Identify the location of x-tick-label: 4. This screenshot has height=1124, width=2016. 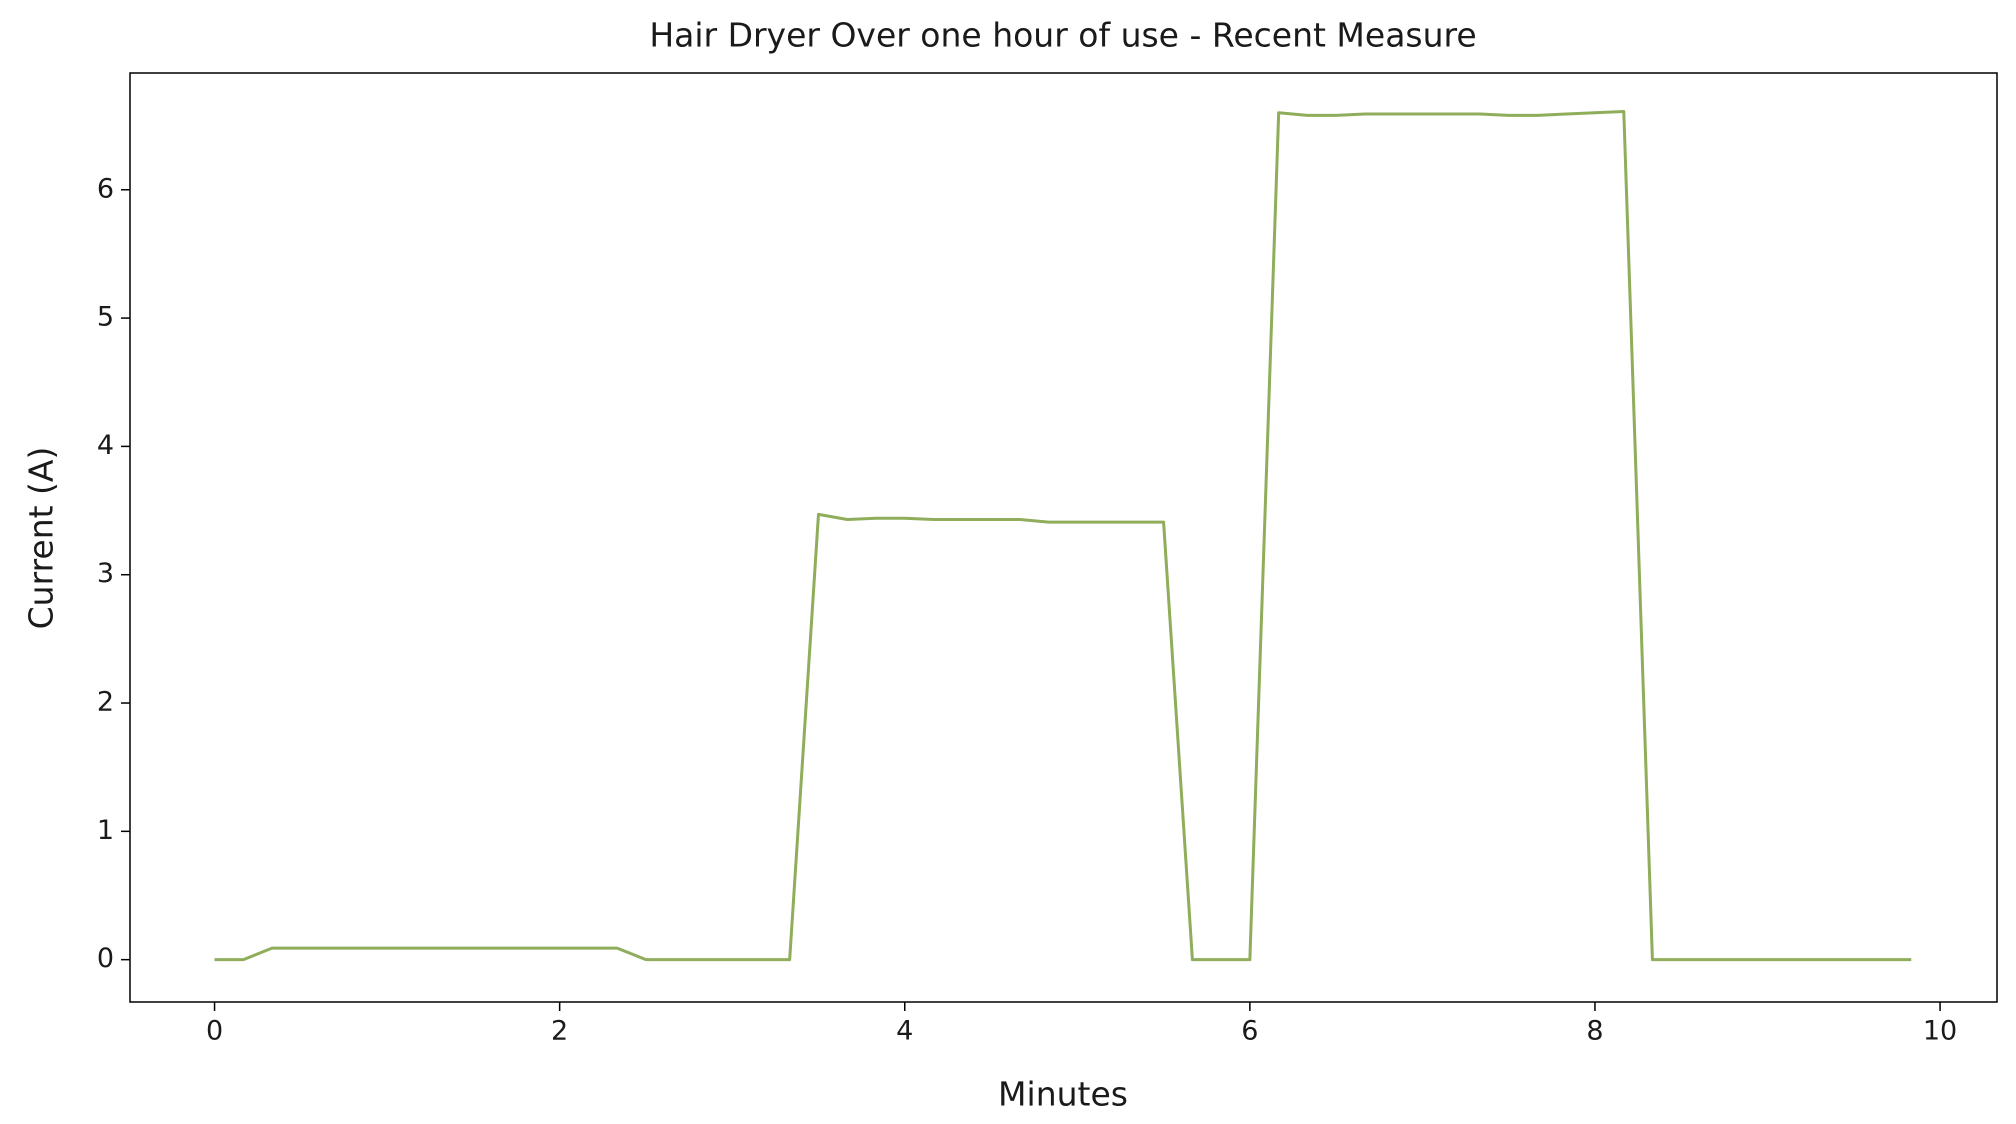
(904, 1031).